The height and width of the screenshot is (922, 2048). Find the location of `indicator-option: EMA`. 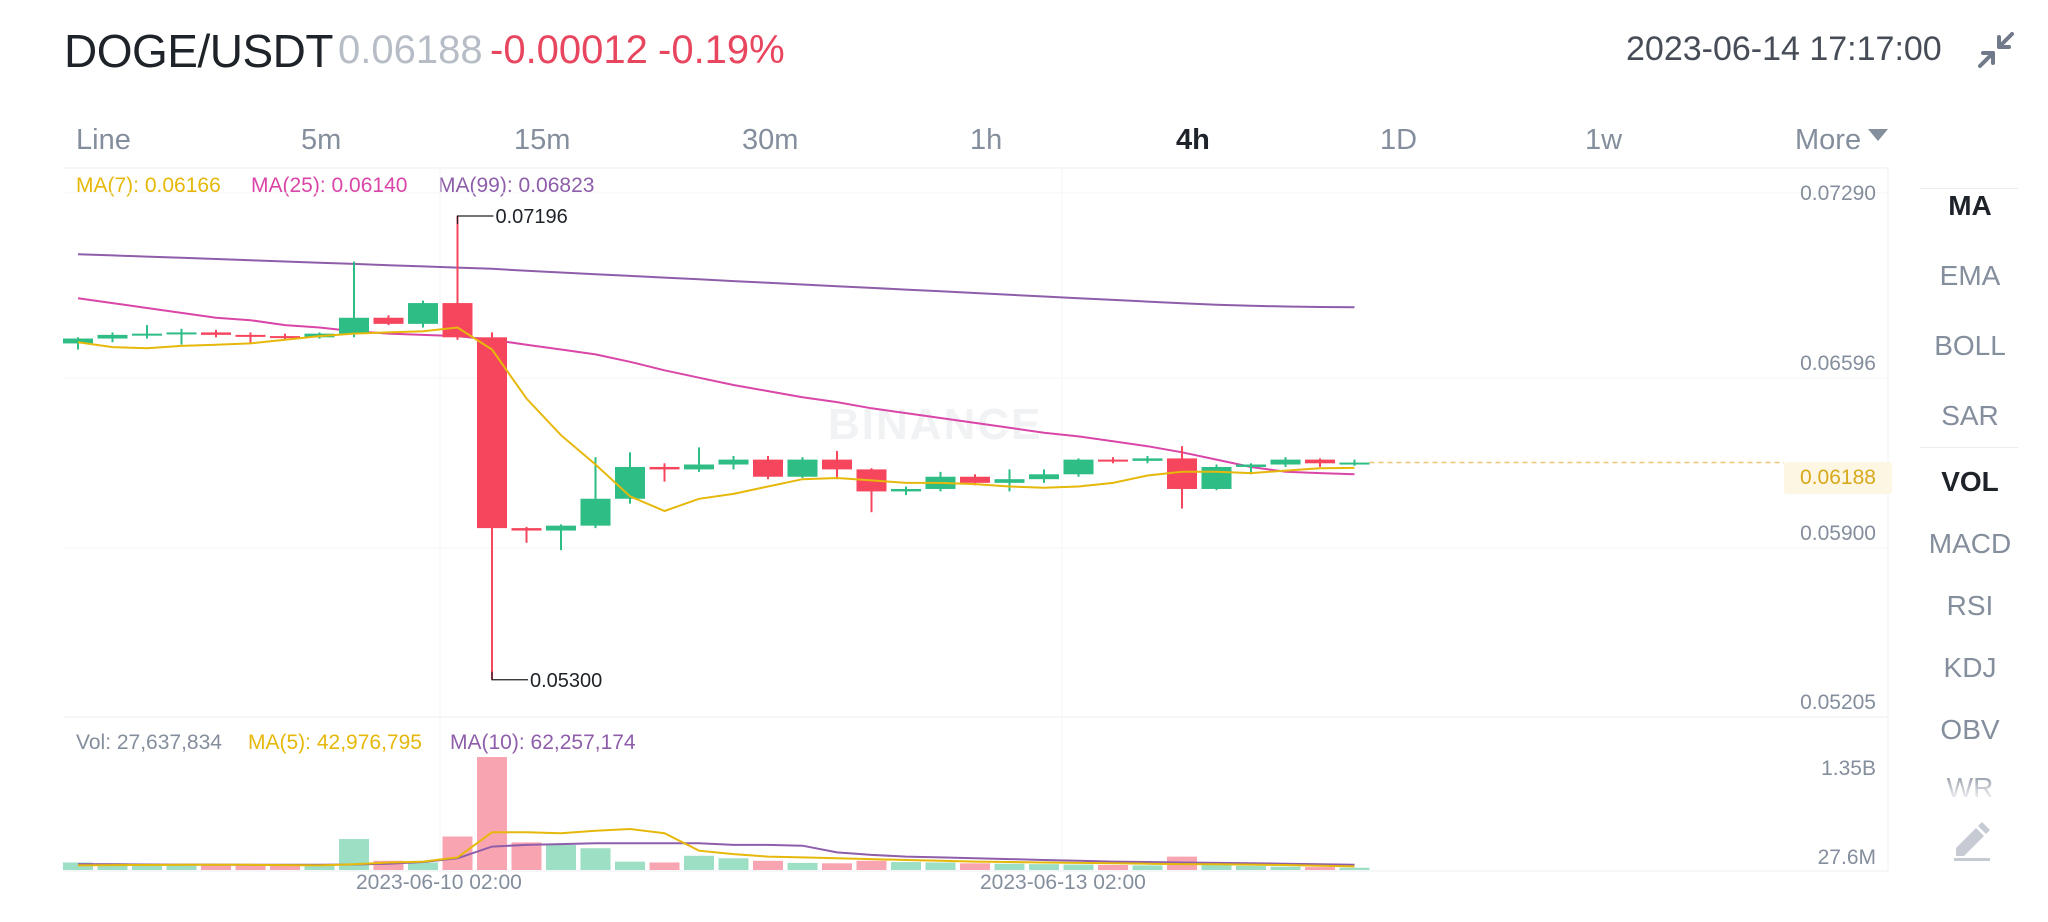

indicator-option: EMA is located at coordinates (1970, 275).